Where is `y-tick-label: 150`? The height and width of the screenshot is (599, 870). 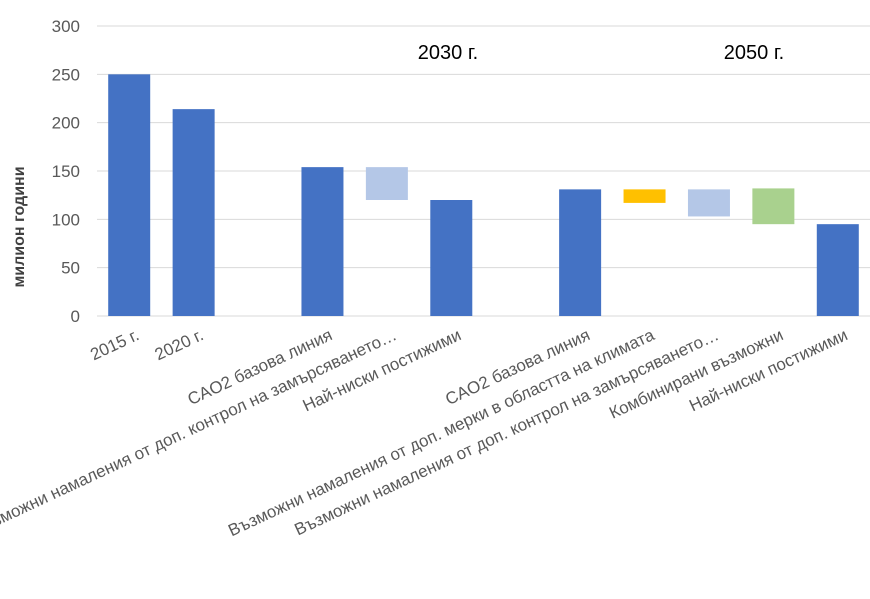 y-tick-label: 150 is located at coordinates (66, 171).